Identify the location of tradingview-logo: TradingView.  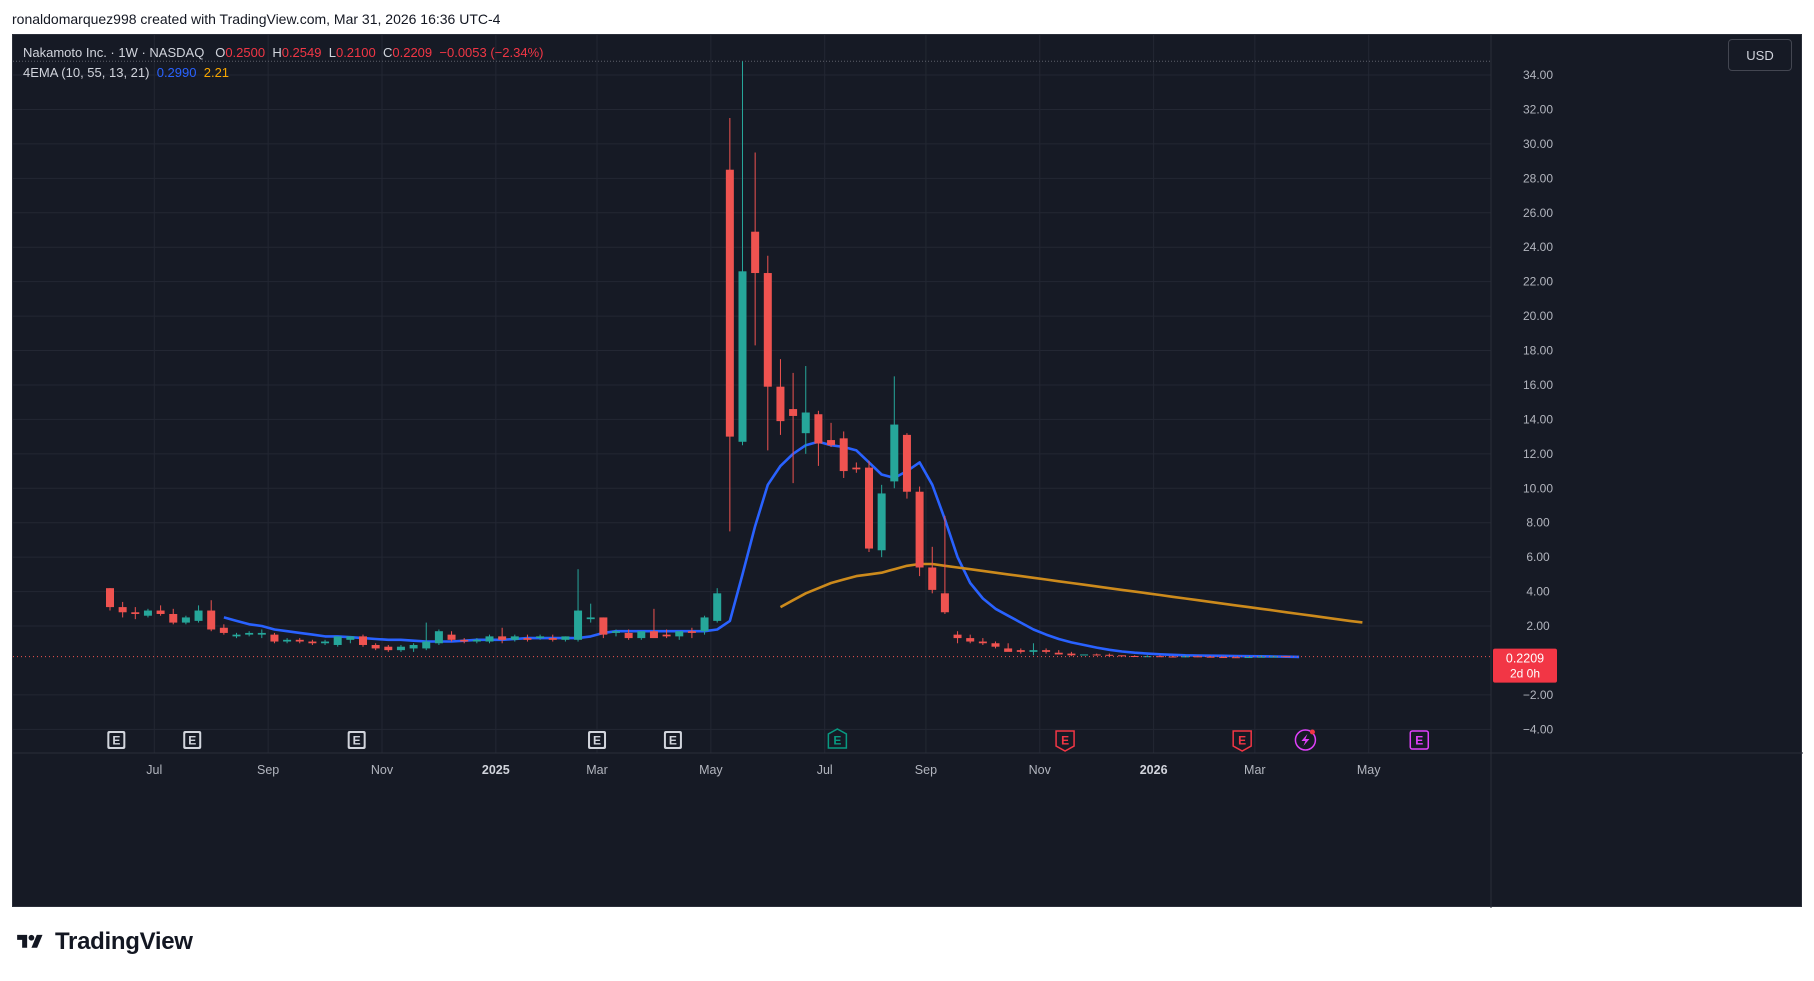
(103, 942).